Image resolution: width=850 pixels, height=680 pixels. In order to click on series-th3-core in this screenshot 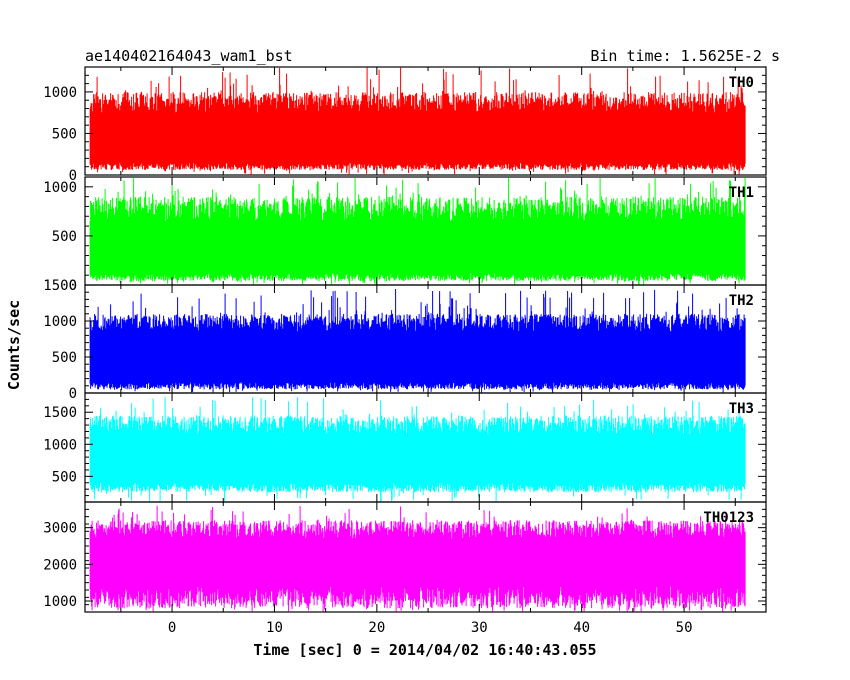, I will do `click(418, 461)`.